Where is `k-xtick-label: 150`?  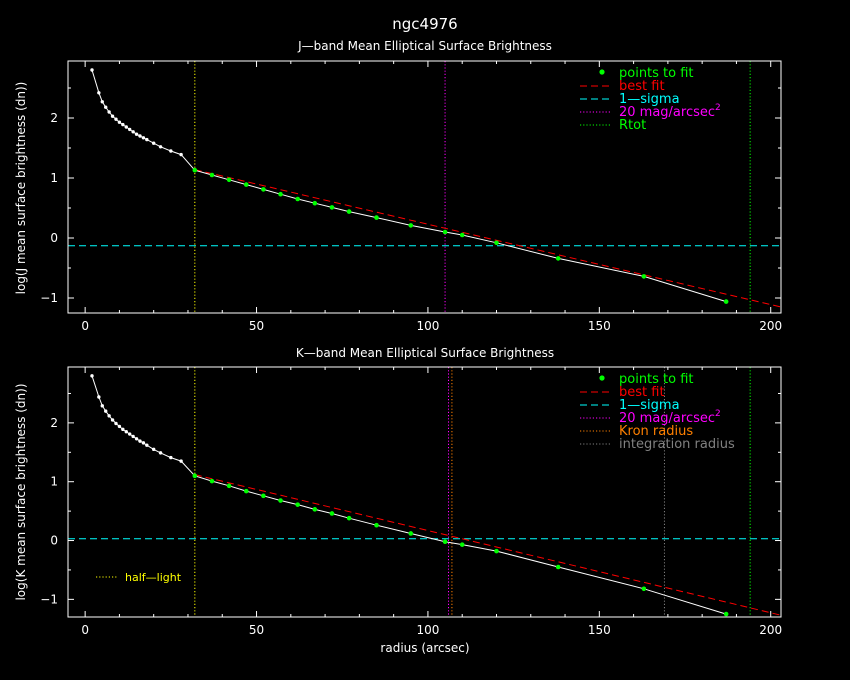
k-xtick-label: 150 is located at coordinates (599, 630).